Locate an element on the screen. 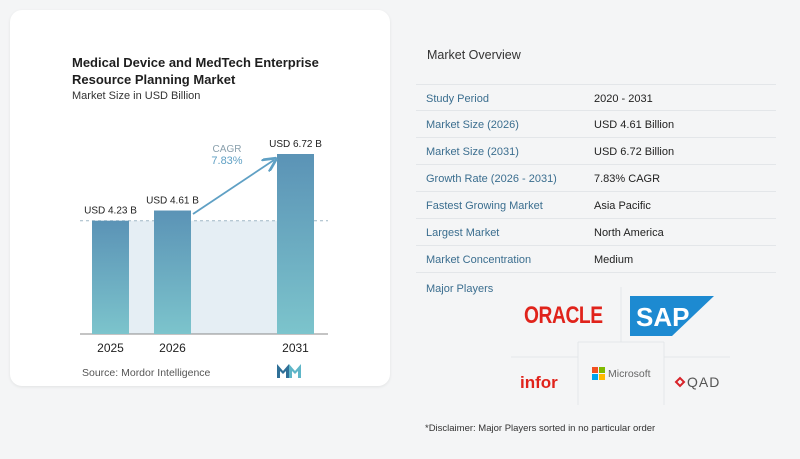 Image resolution: width=800 pixels, height=459 pixels. overview-row: Market Size (2031) USD 6.72 Billion is located at coordinates (596, 151).